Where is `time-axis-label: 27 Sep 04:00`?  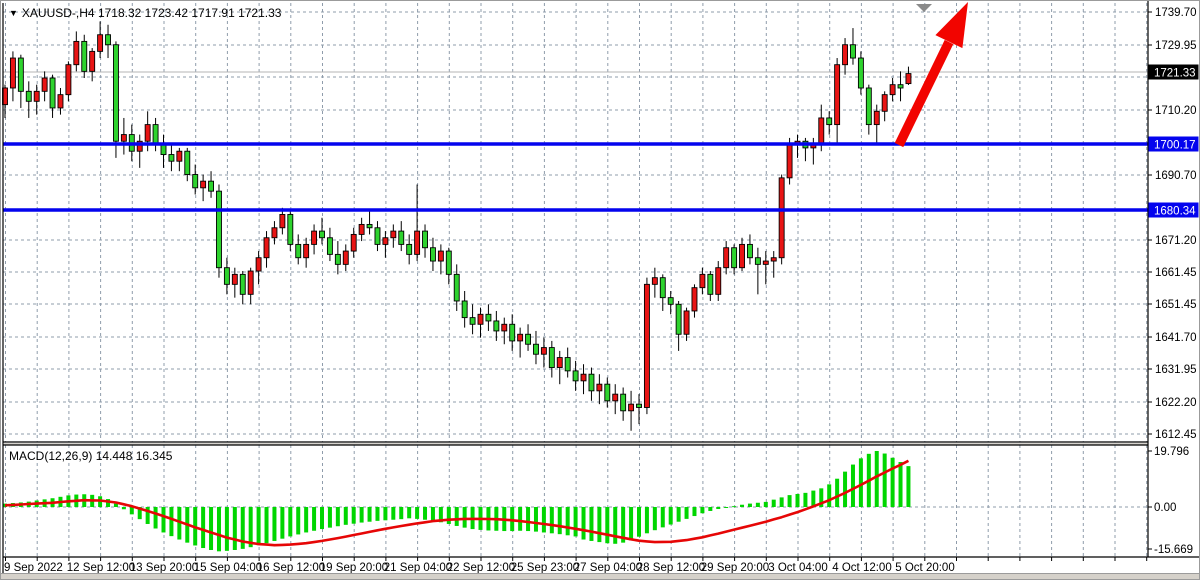 time-axis-label: 27 Sep 04:00 is located at coordinates (608, 568).